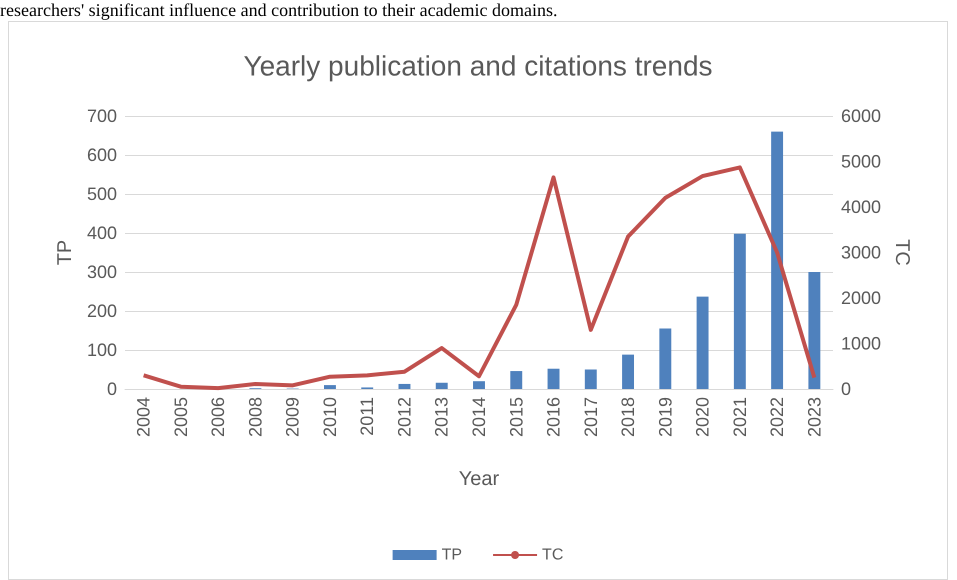 The image size is (957, 580). Describe the element at coordinates (101, 194) in the screenshot. I see `y-tick-label: 500` at that location.